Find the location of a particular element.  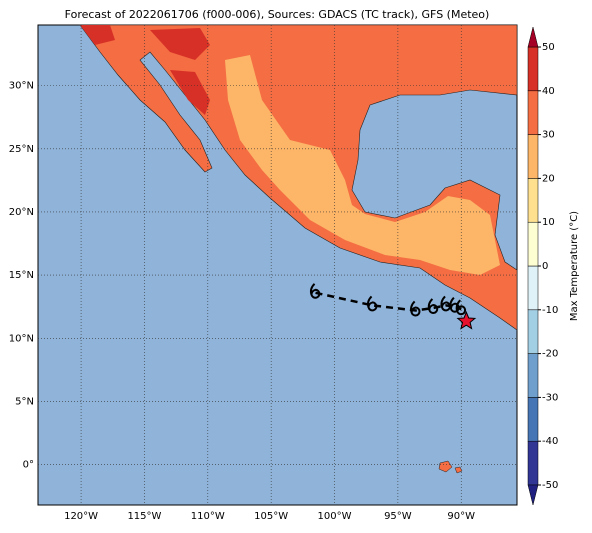

y-tick-label: 15°N is located at coordinates (21, 275).